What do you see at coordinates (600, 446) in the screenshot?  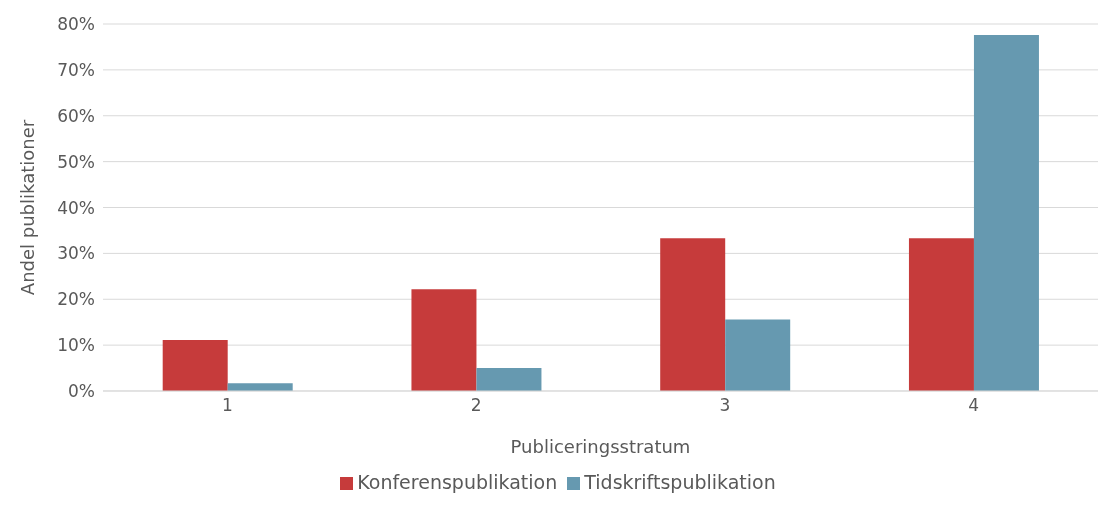 I see `x-axis-title: Publiceringsstratum` at bounding box center [600, 446].